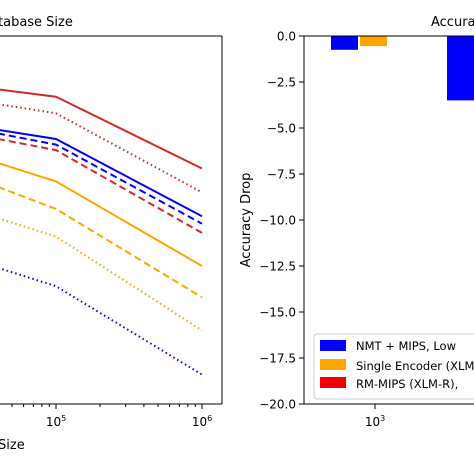  I want to click on right-chart-bars, so click(402, 68).